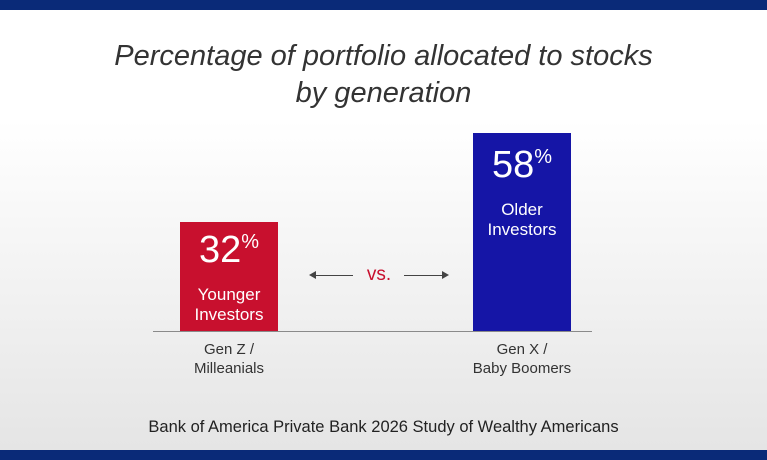  I want to click on category-label-gen-x-boomers: Gen X / Baby Boomers, so click(522, 359).